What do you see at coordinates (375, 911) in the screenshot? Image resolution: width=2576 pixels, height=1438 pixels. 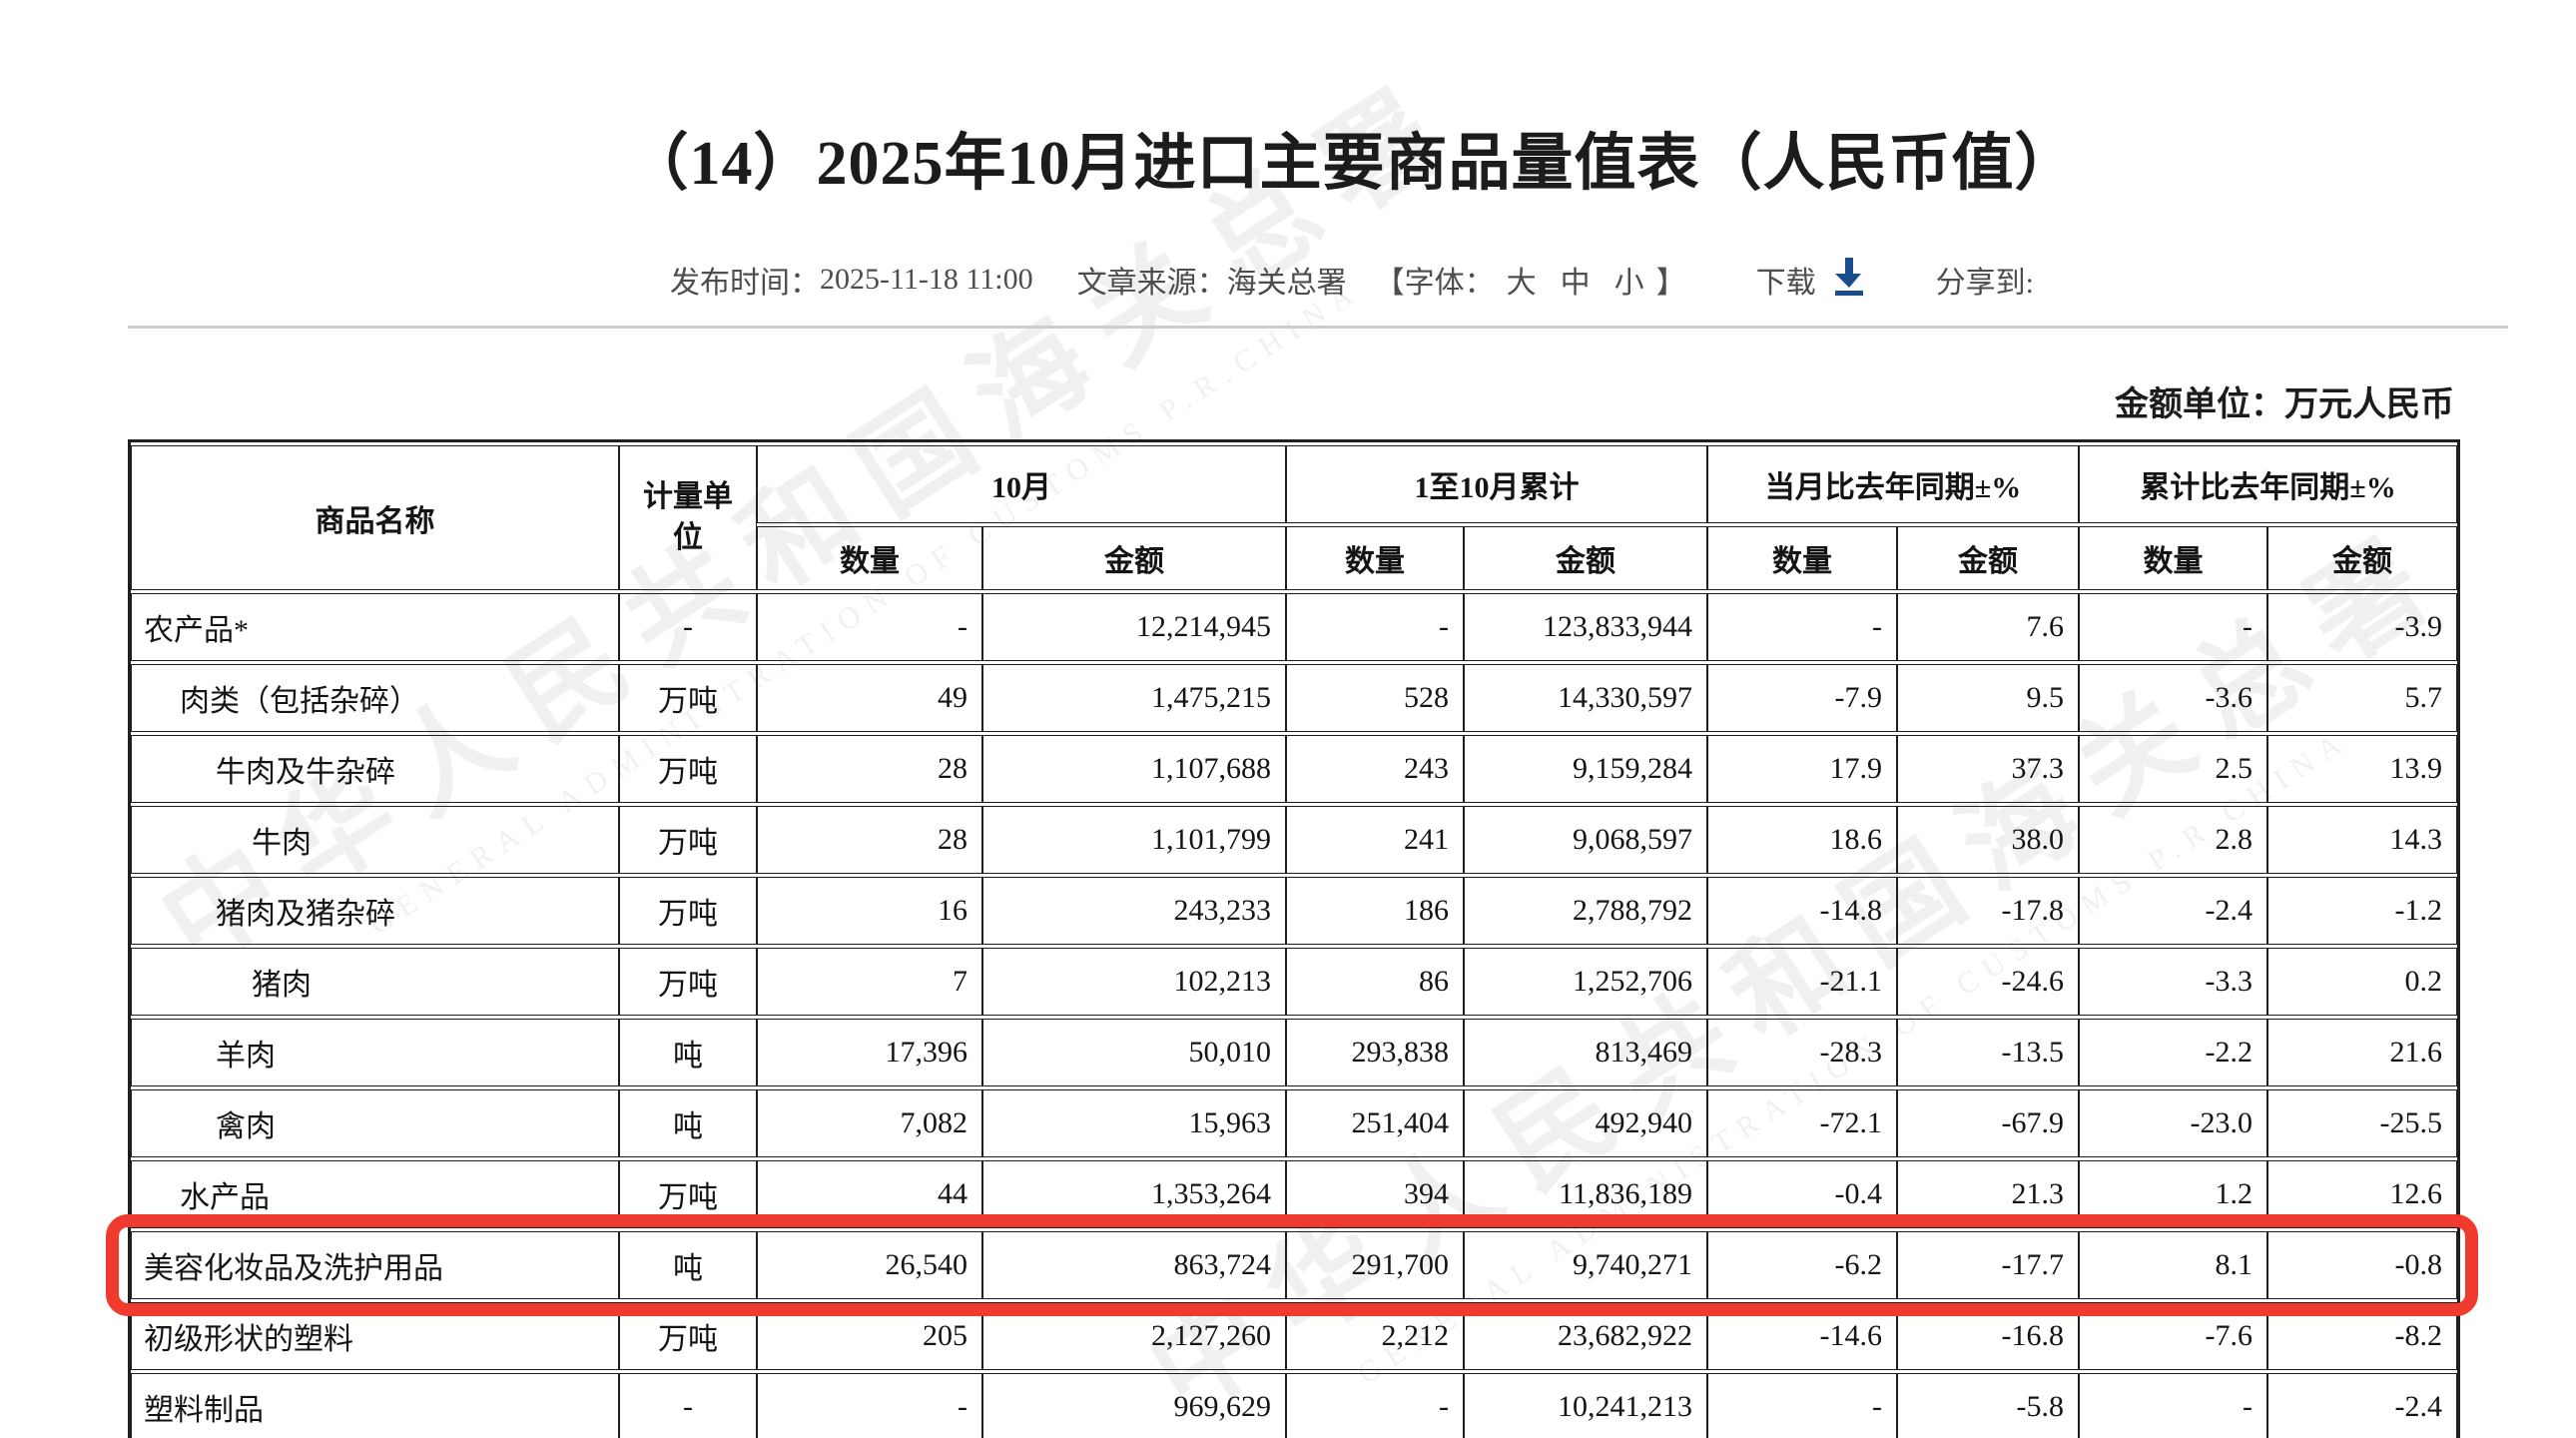 I see `cell-product-name: 猪肉及猪杂碎` at bounding box center [375, 911].